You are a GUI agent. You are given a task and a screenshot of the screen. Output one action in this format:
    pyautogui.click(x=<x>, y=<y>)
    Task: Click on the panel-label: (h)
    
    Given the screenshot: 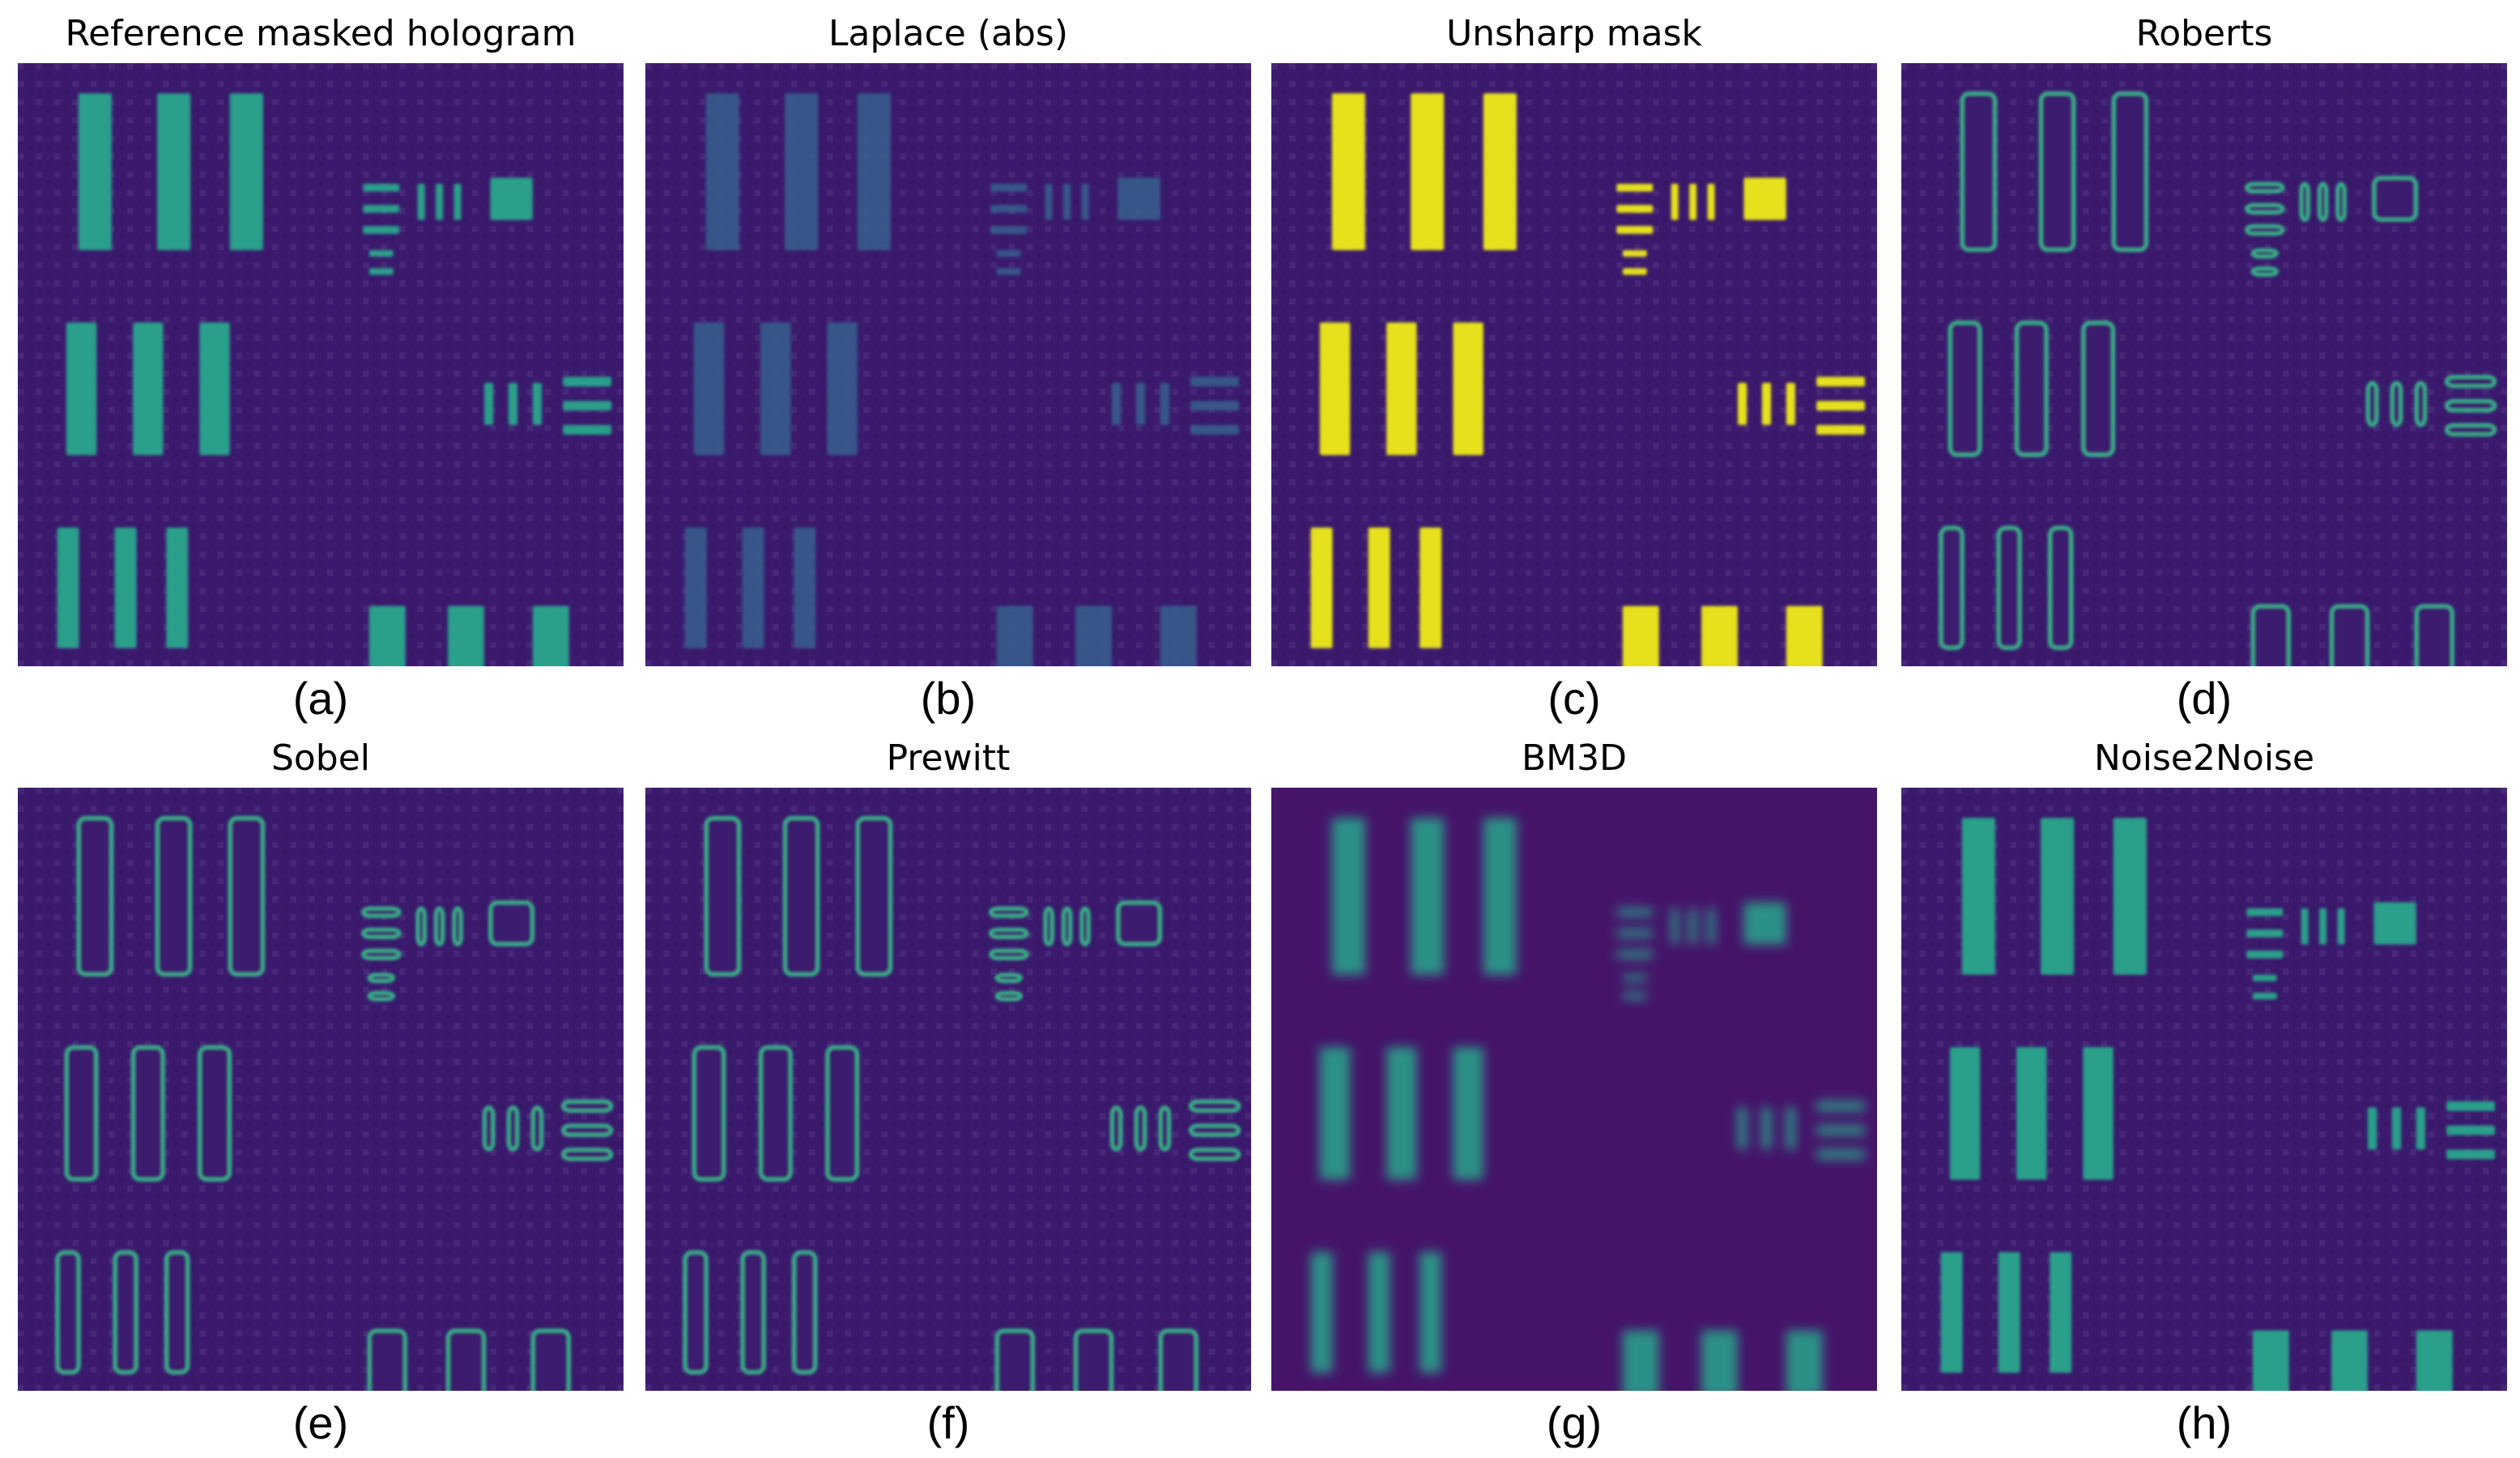 What is the action you would take?
    pyautogui.click(x=2205, y=1422)
    